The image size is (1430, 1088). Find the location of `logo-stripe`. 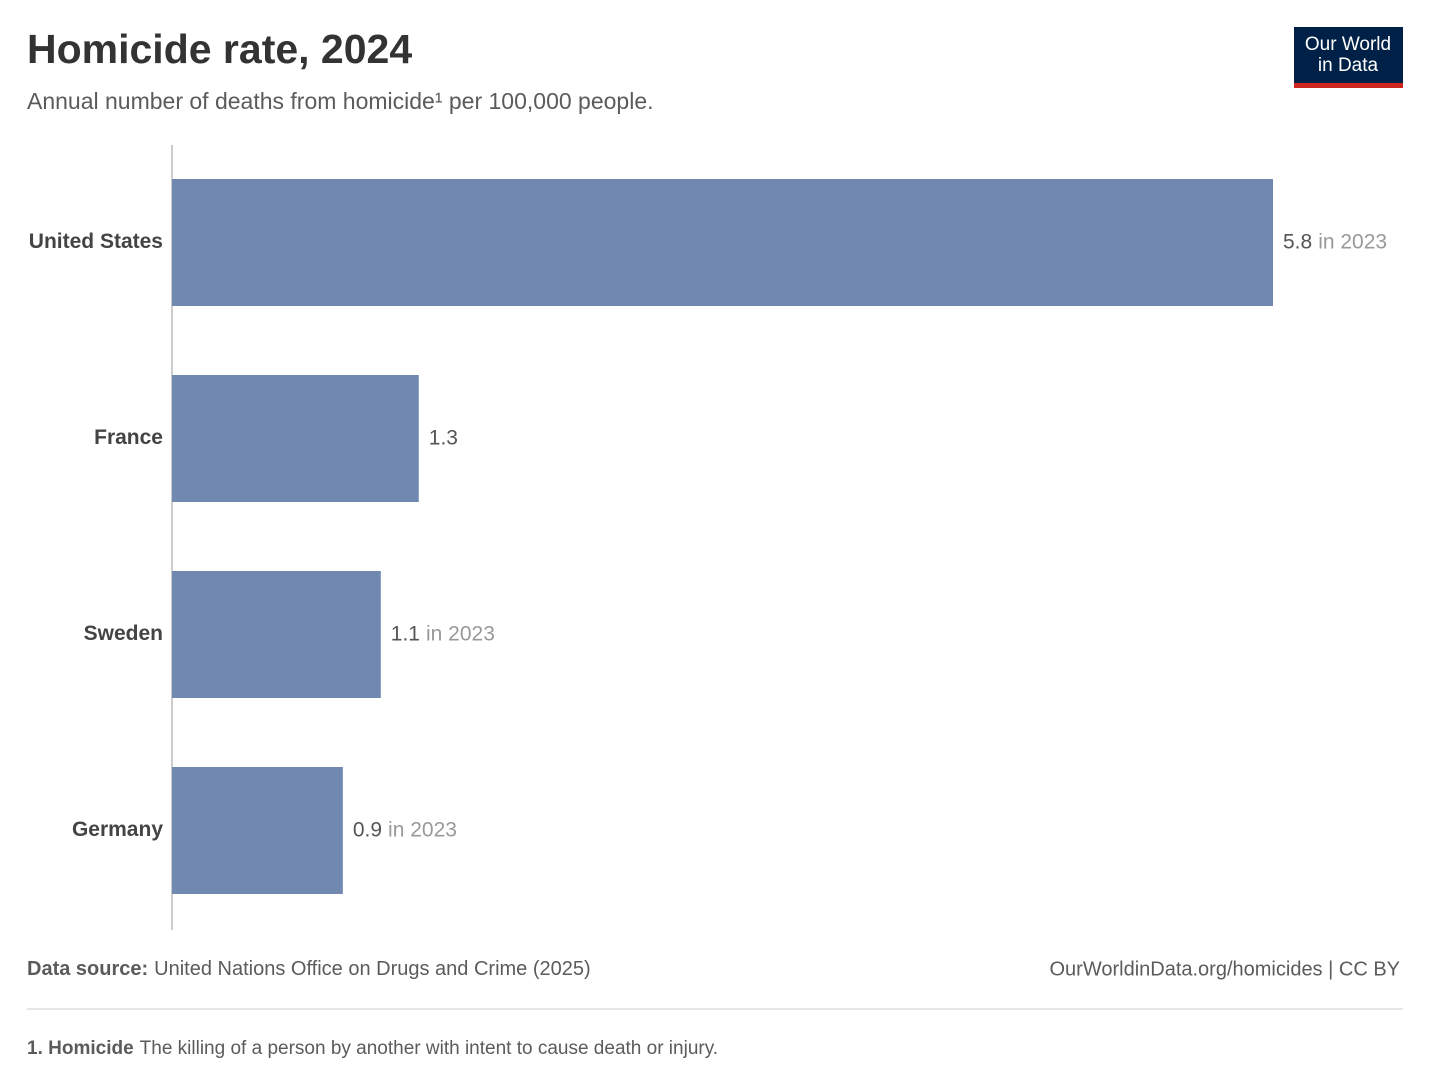

logo-stripe is located at coordinates (1348, 85).